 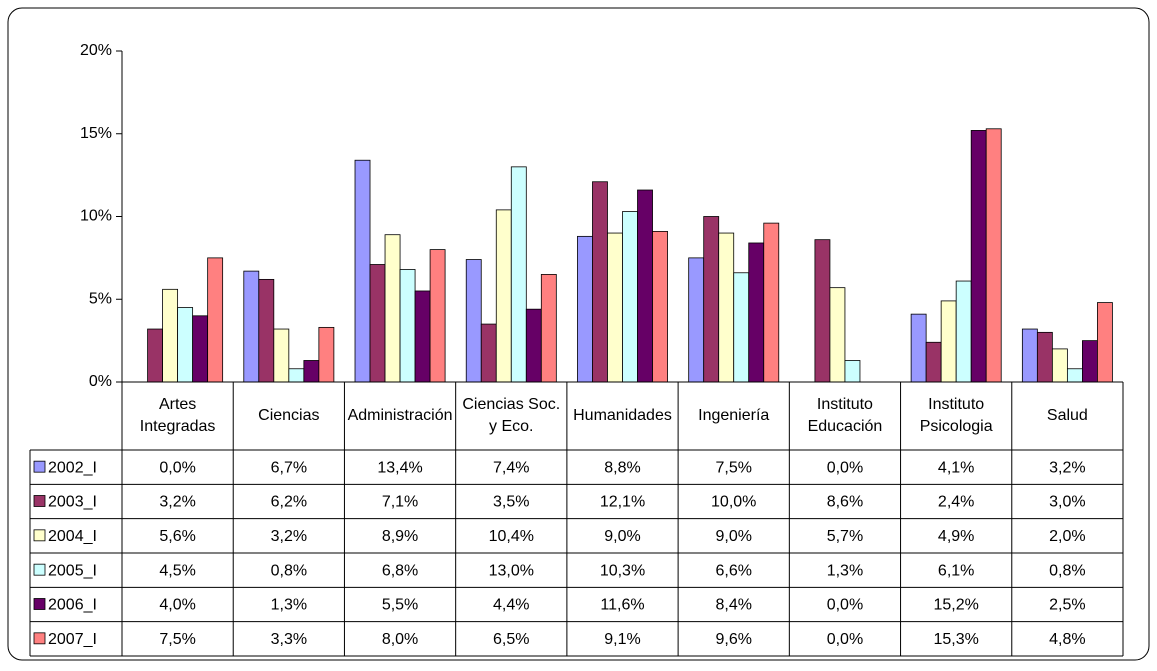 What do you see at coordinates (289, 415) in the screenshot?
I see `x-tick-label: Ciencias` at bounding box center [289, 415].